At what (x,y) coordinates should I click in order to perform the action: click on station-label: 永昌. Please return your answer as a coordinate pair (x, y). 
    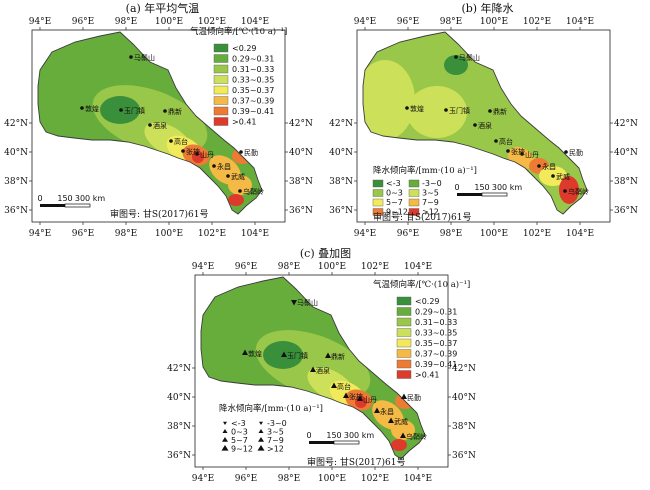
    Looking at the image, I should click on (387, 411).